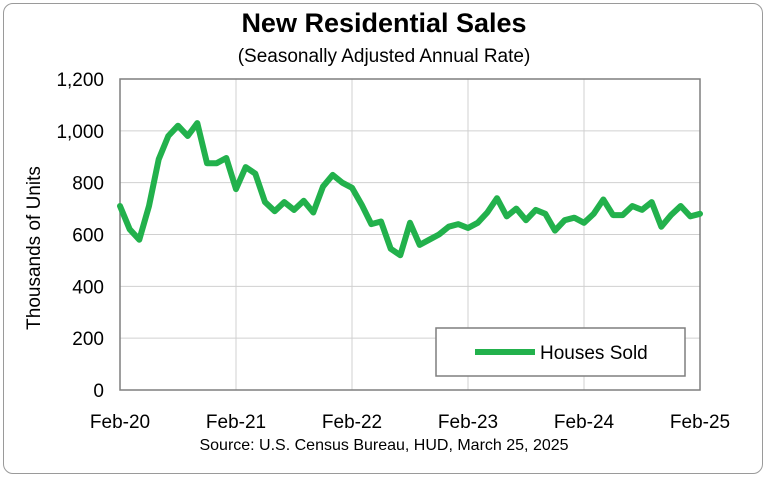 The height and width of the screenshot is (479, 768). What do you see at coordinates (80, 132) in the screenshot?
I see `y-tick-1000: 1,000` at bounding box center [80, 132].